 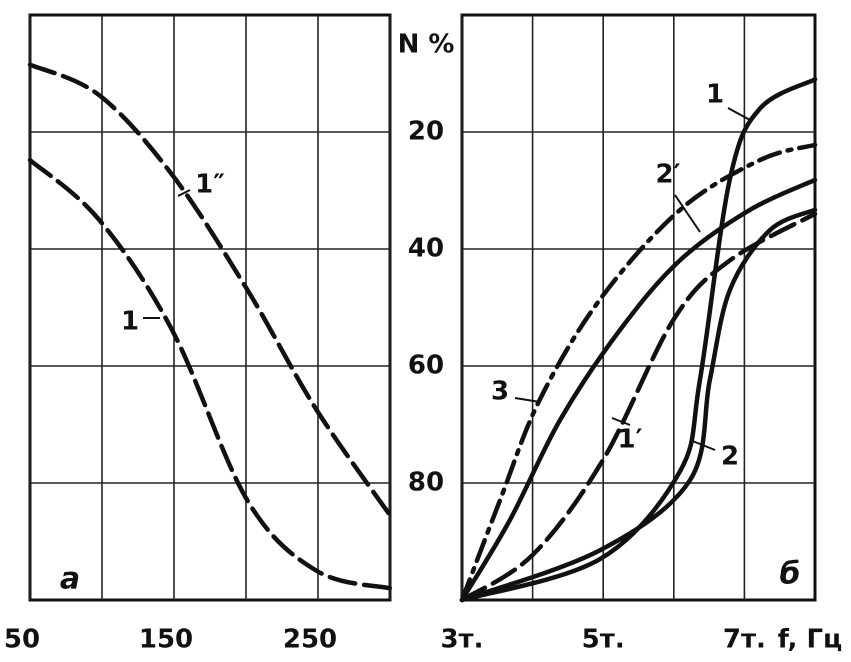 I want to click on y-tick-label: 80, so click(x=426, y=483).